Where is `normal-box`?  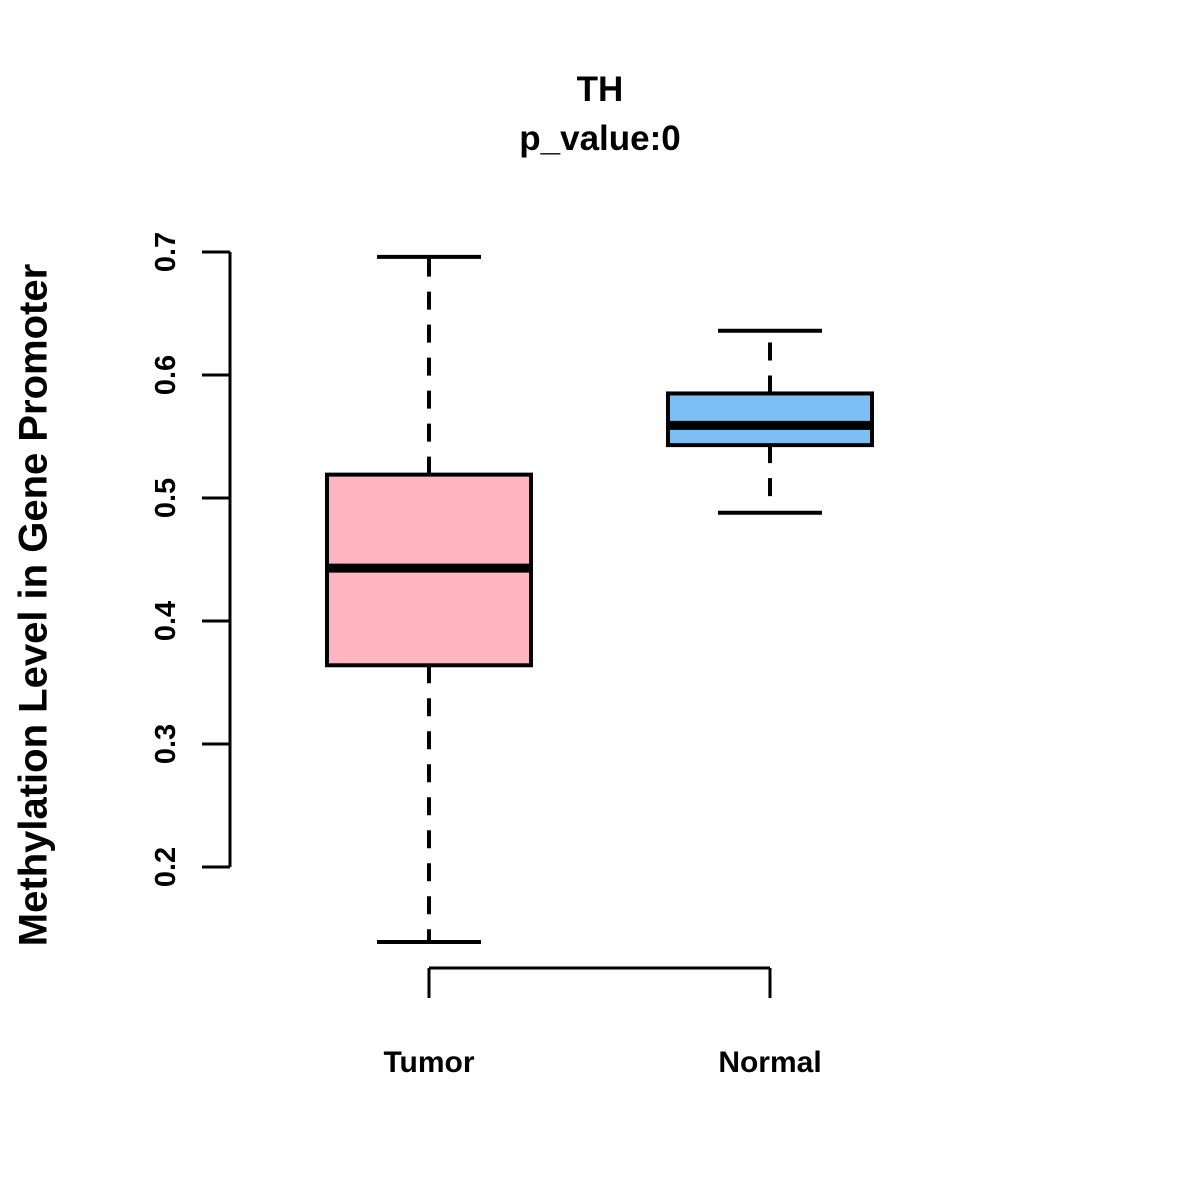
normal-box is located at coordinates (770, 419).